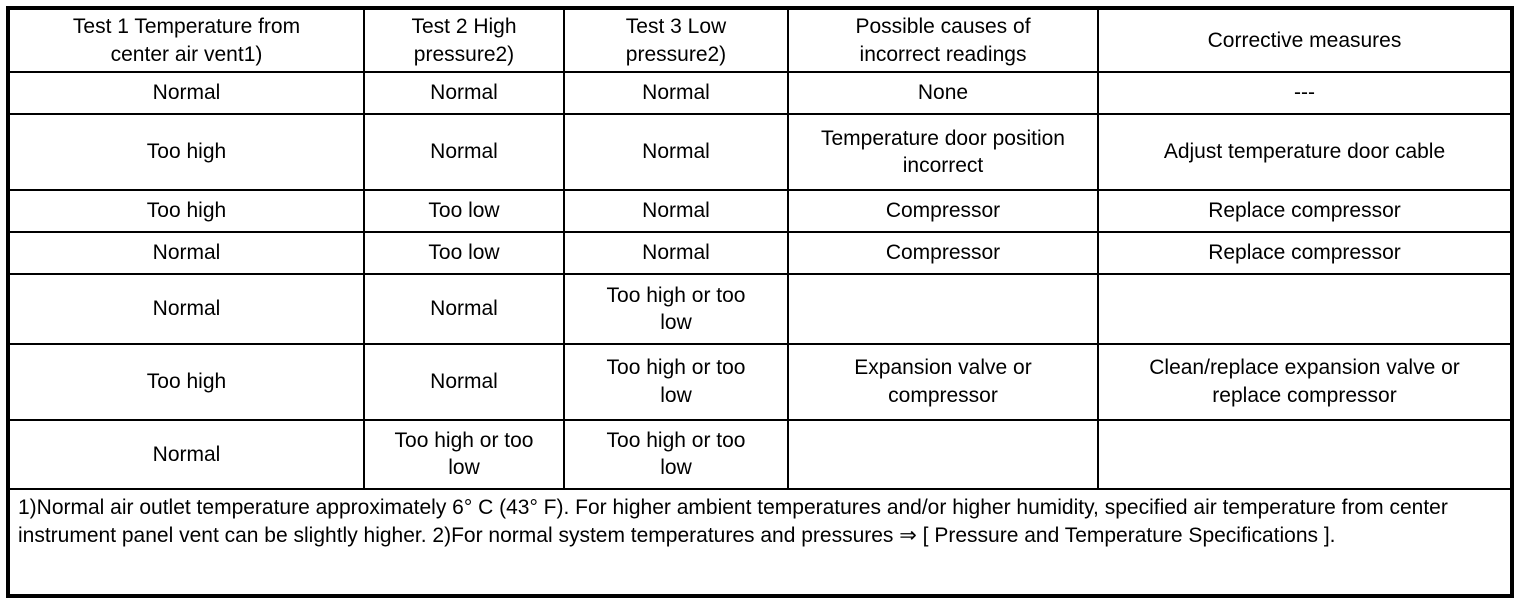 This screenshot has width=1520, height=604. I want to click on table-cell: Adjust temperature door cable, so click(1305, 152).